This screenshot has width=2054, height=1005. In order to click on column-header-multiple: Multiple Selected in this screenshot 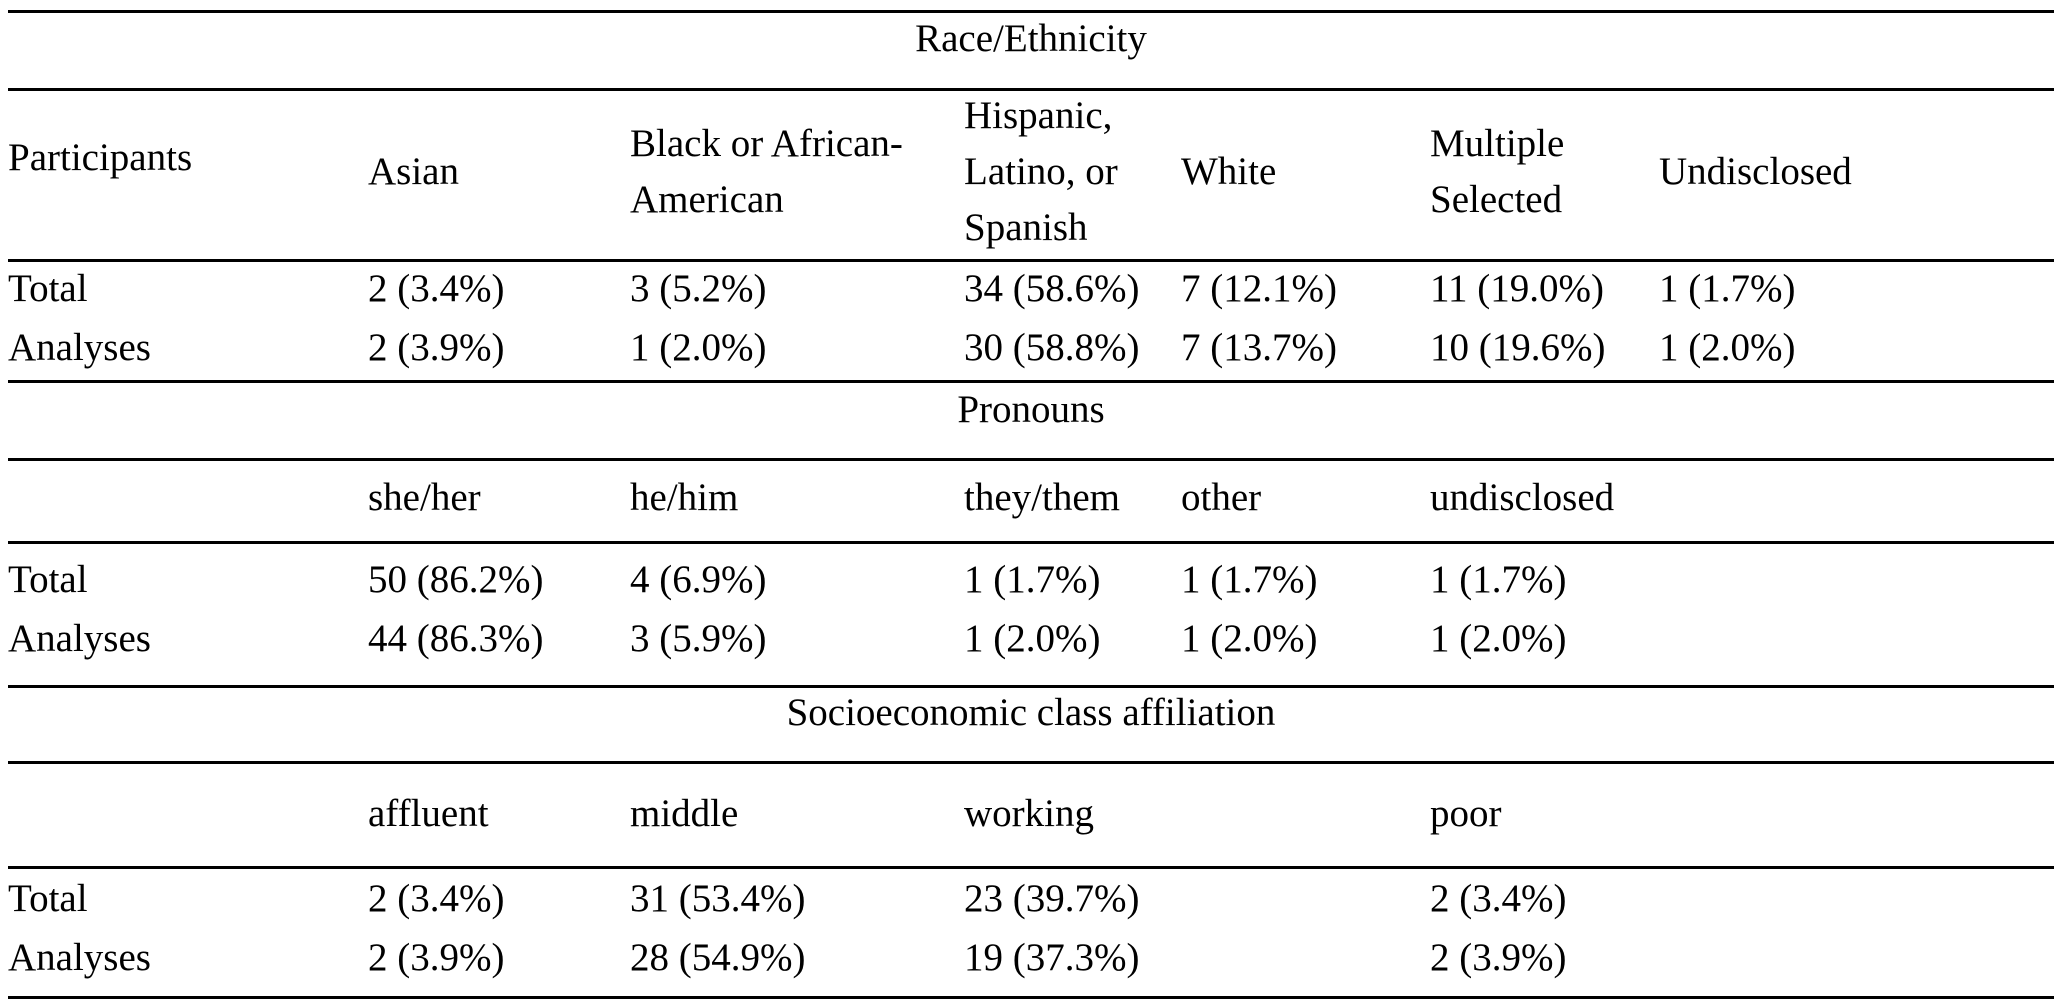, I will do `click(1497, 171)`.